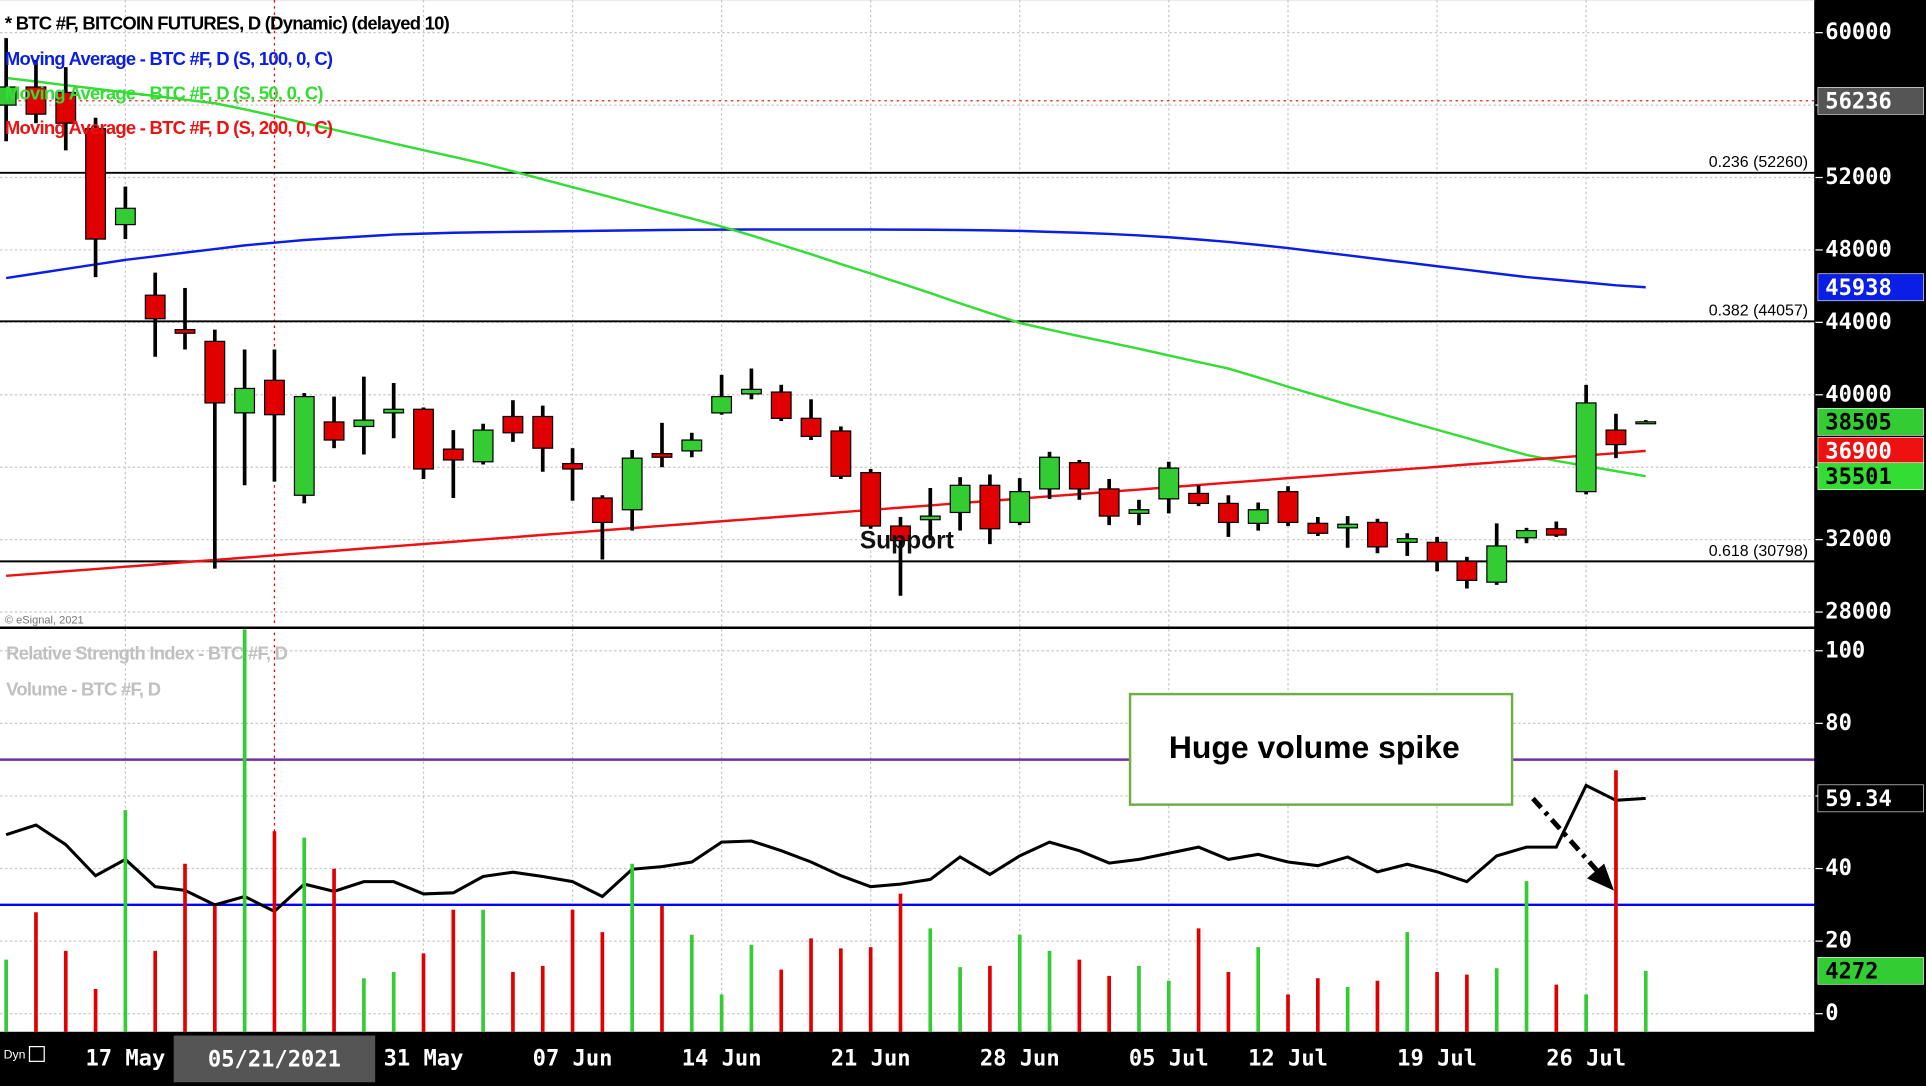 The width and height of the screenshot is (1926, 1086). What do you see at coordinates (1858, 477) in the screenshot?
I see `ma-marker: 35501` at bounding box center [1858, 477].